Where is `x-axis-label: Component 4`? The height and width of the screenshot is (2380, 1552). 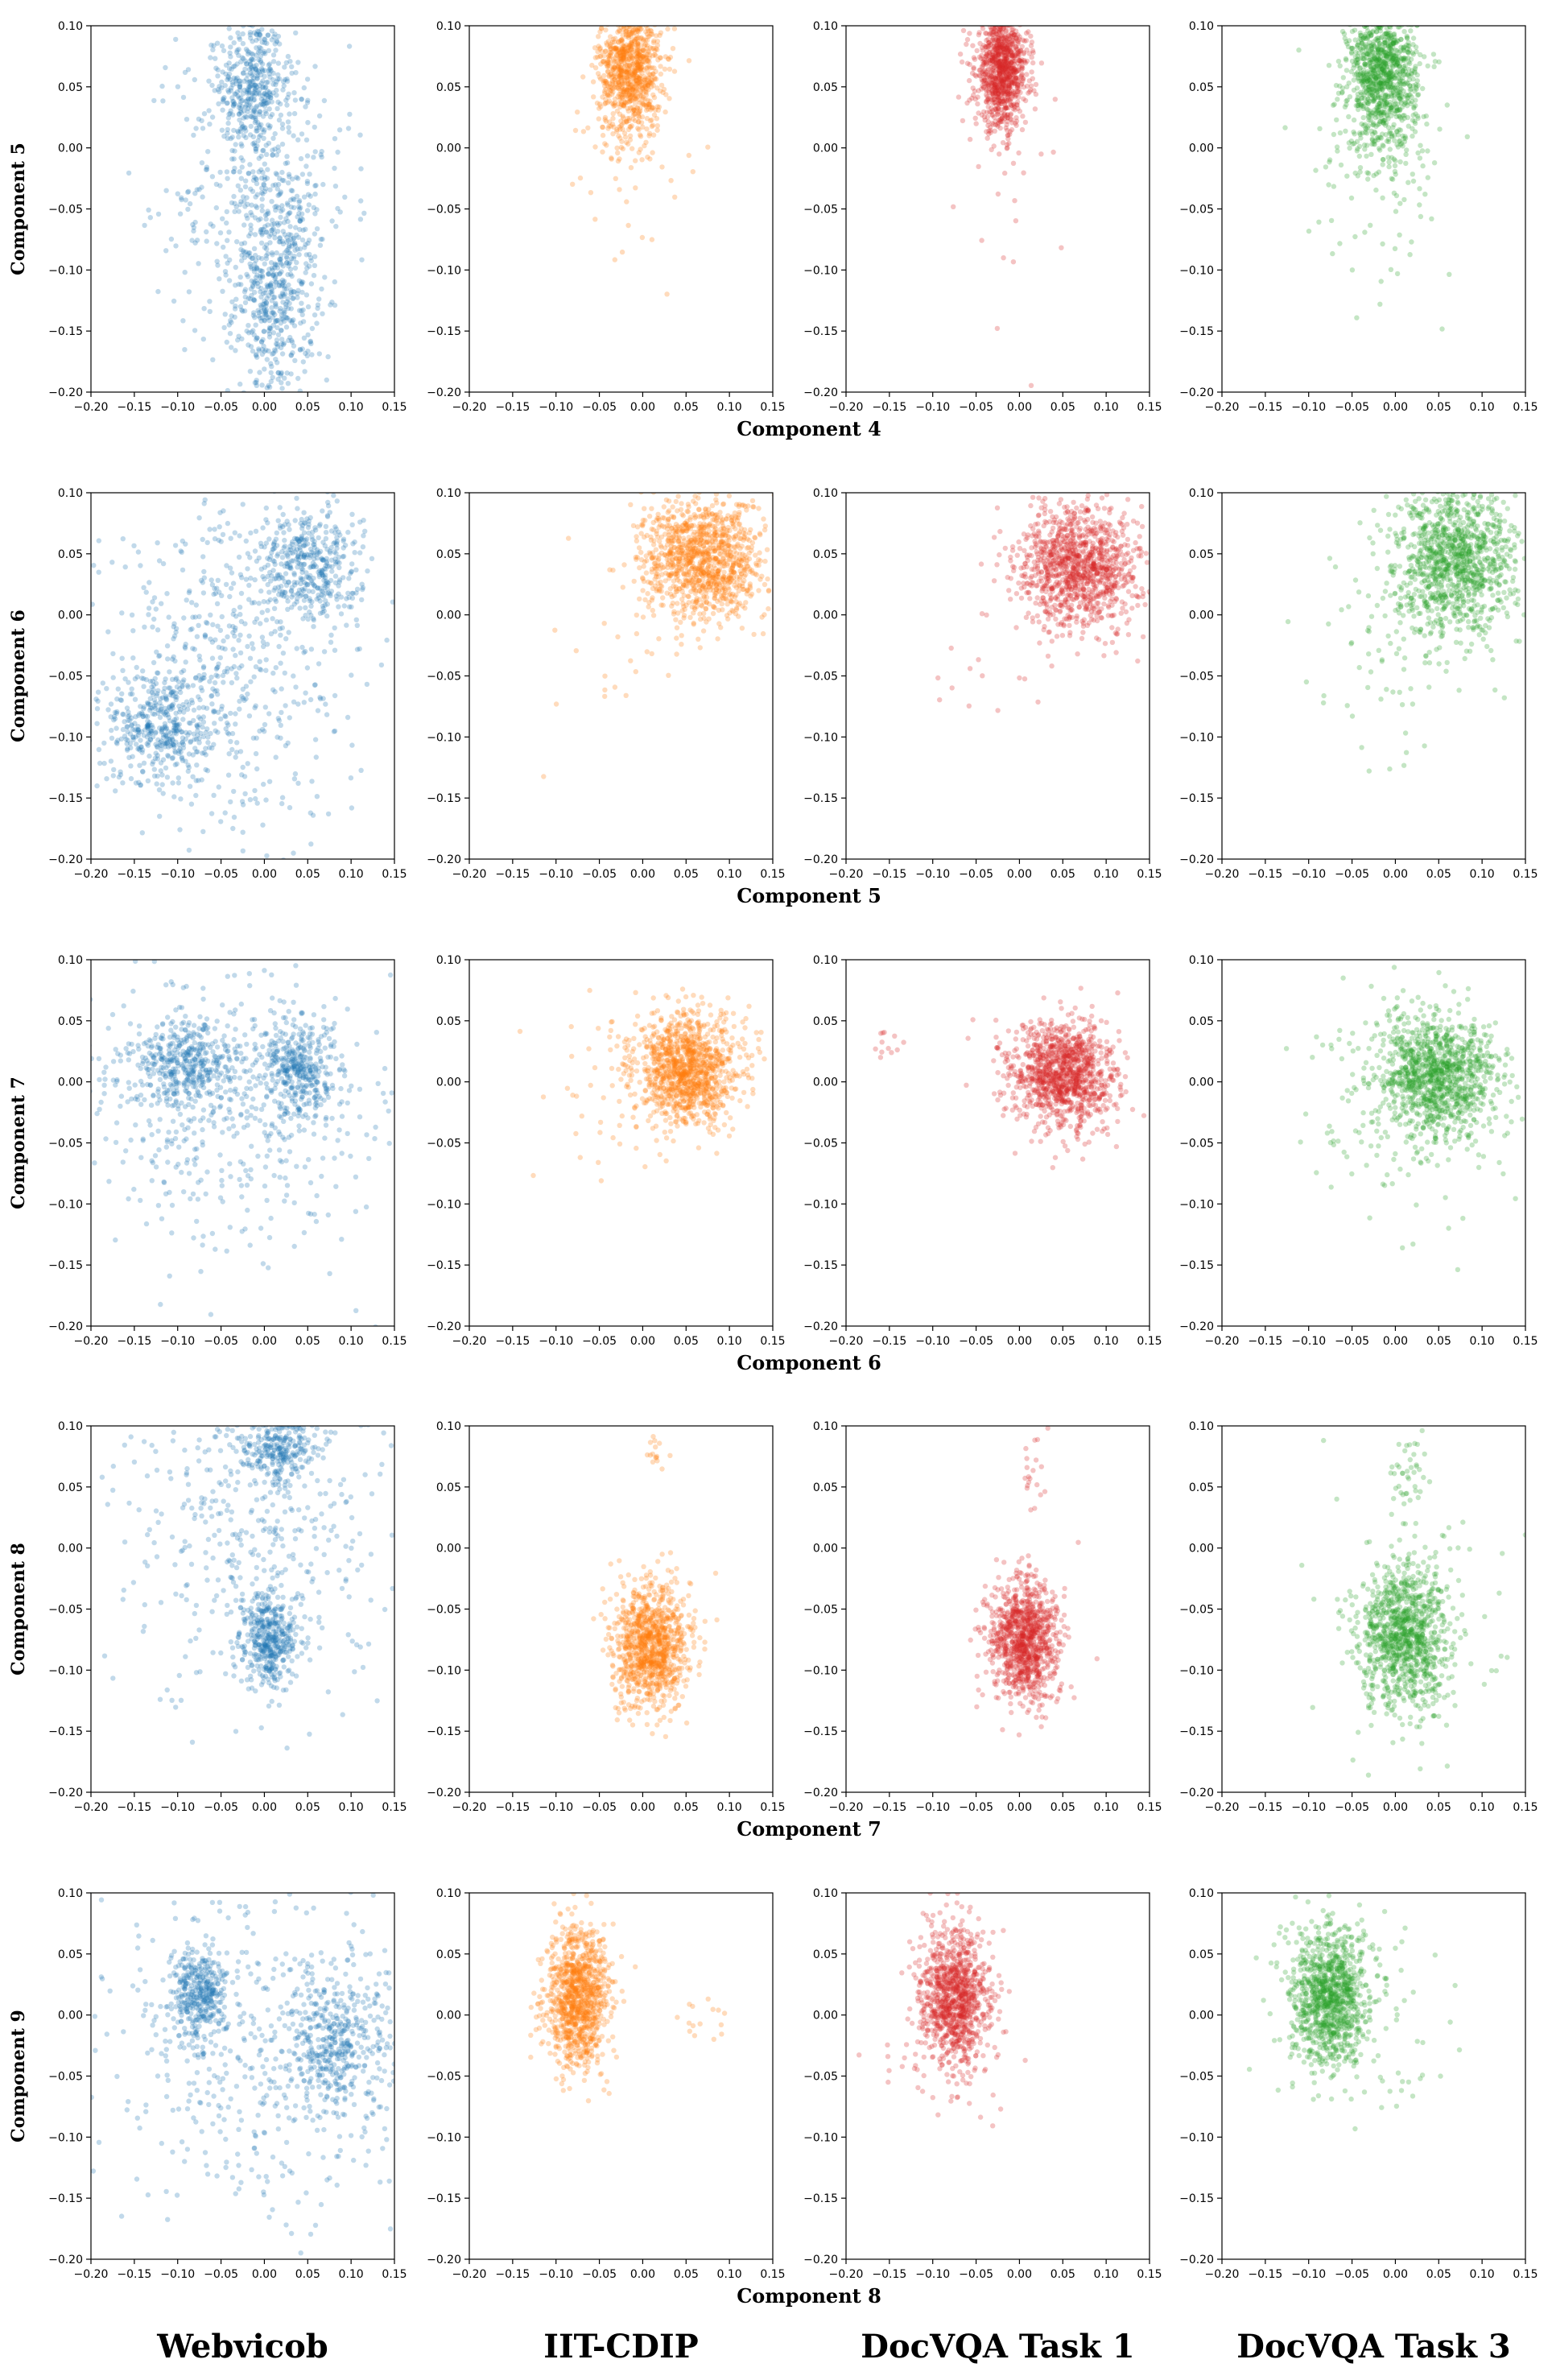 x-axis-label: Component 4 is located at coordinates (809, 429).